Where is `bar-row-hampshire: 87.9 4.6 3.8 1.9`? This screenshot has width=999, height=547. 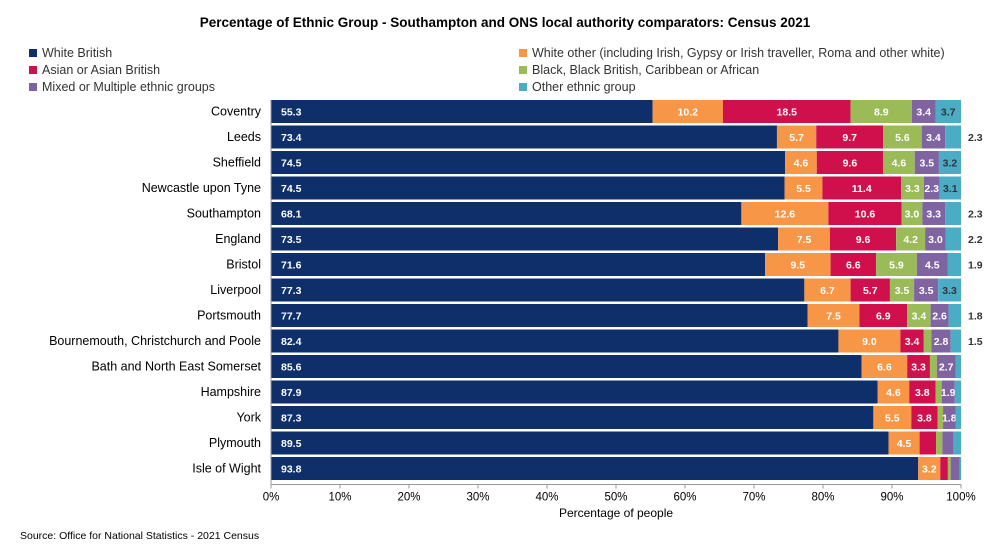
bar-row-hampshire: 87.9 4.6 3.8 1.9 is located at coordinates (616, 392).